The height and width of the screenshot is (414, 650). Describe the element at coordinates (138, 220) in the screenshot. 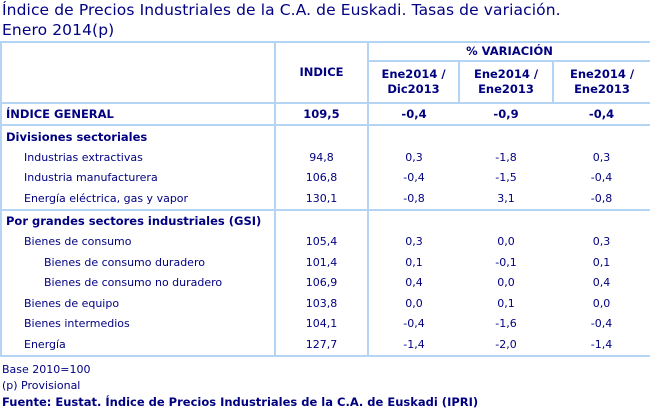

I see `section-title: Por grandes sectores industriales (GSI)` at that location.